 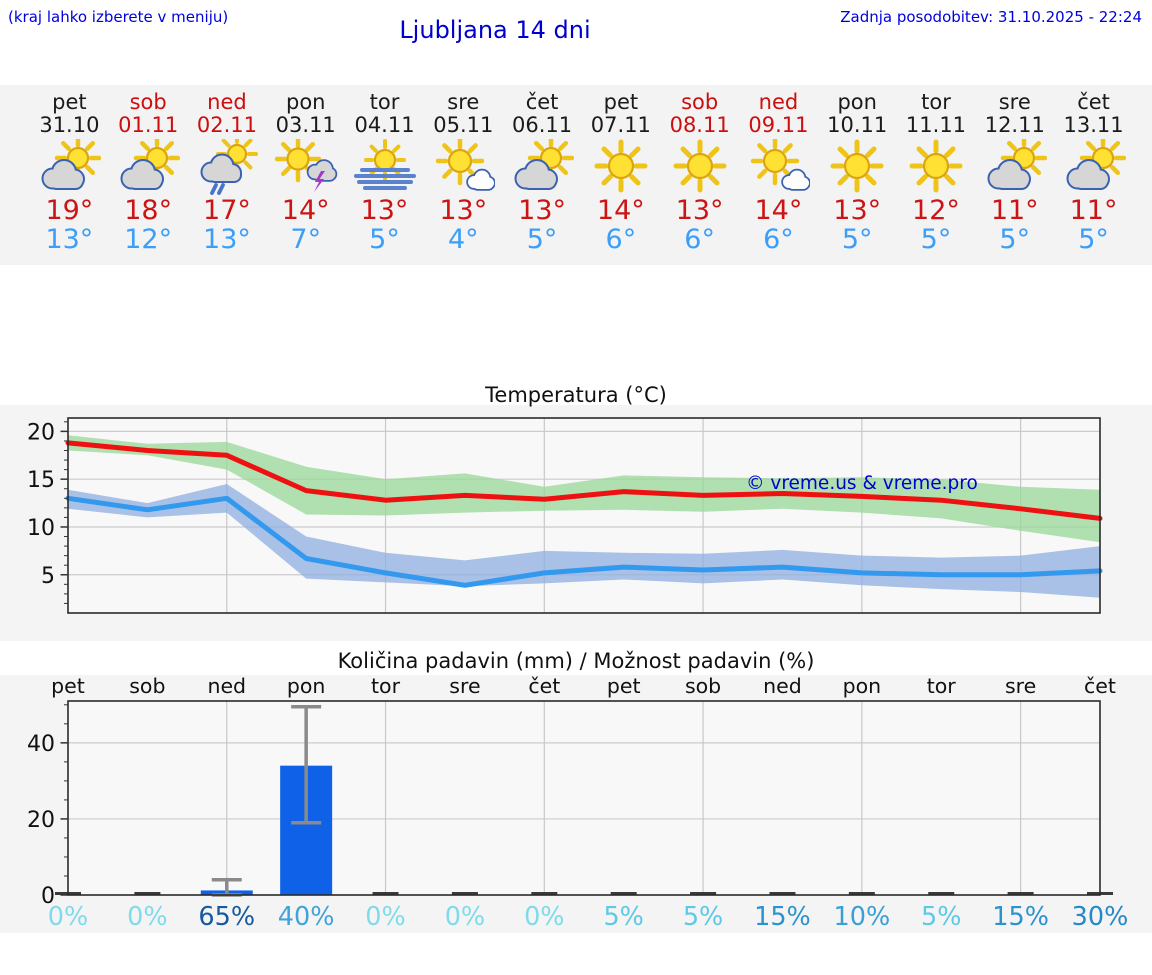 What do you see at coordinates (41, 744) in the screenshot?
I see `precip-y-tick-label: 40` at bounding box center [41, 744].